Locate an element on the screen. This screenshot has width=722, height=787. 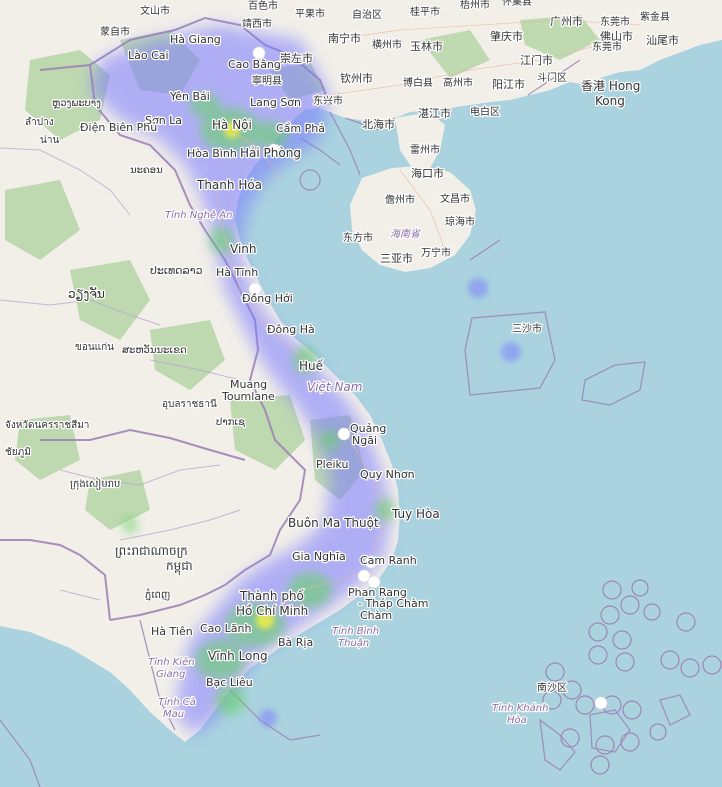
label-lang-son: Lang Sơn is located at coordinates (275, 102).